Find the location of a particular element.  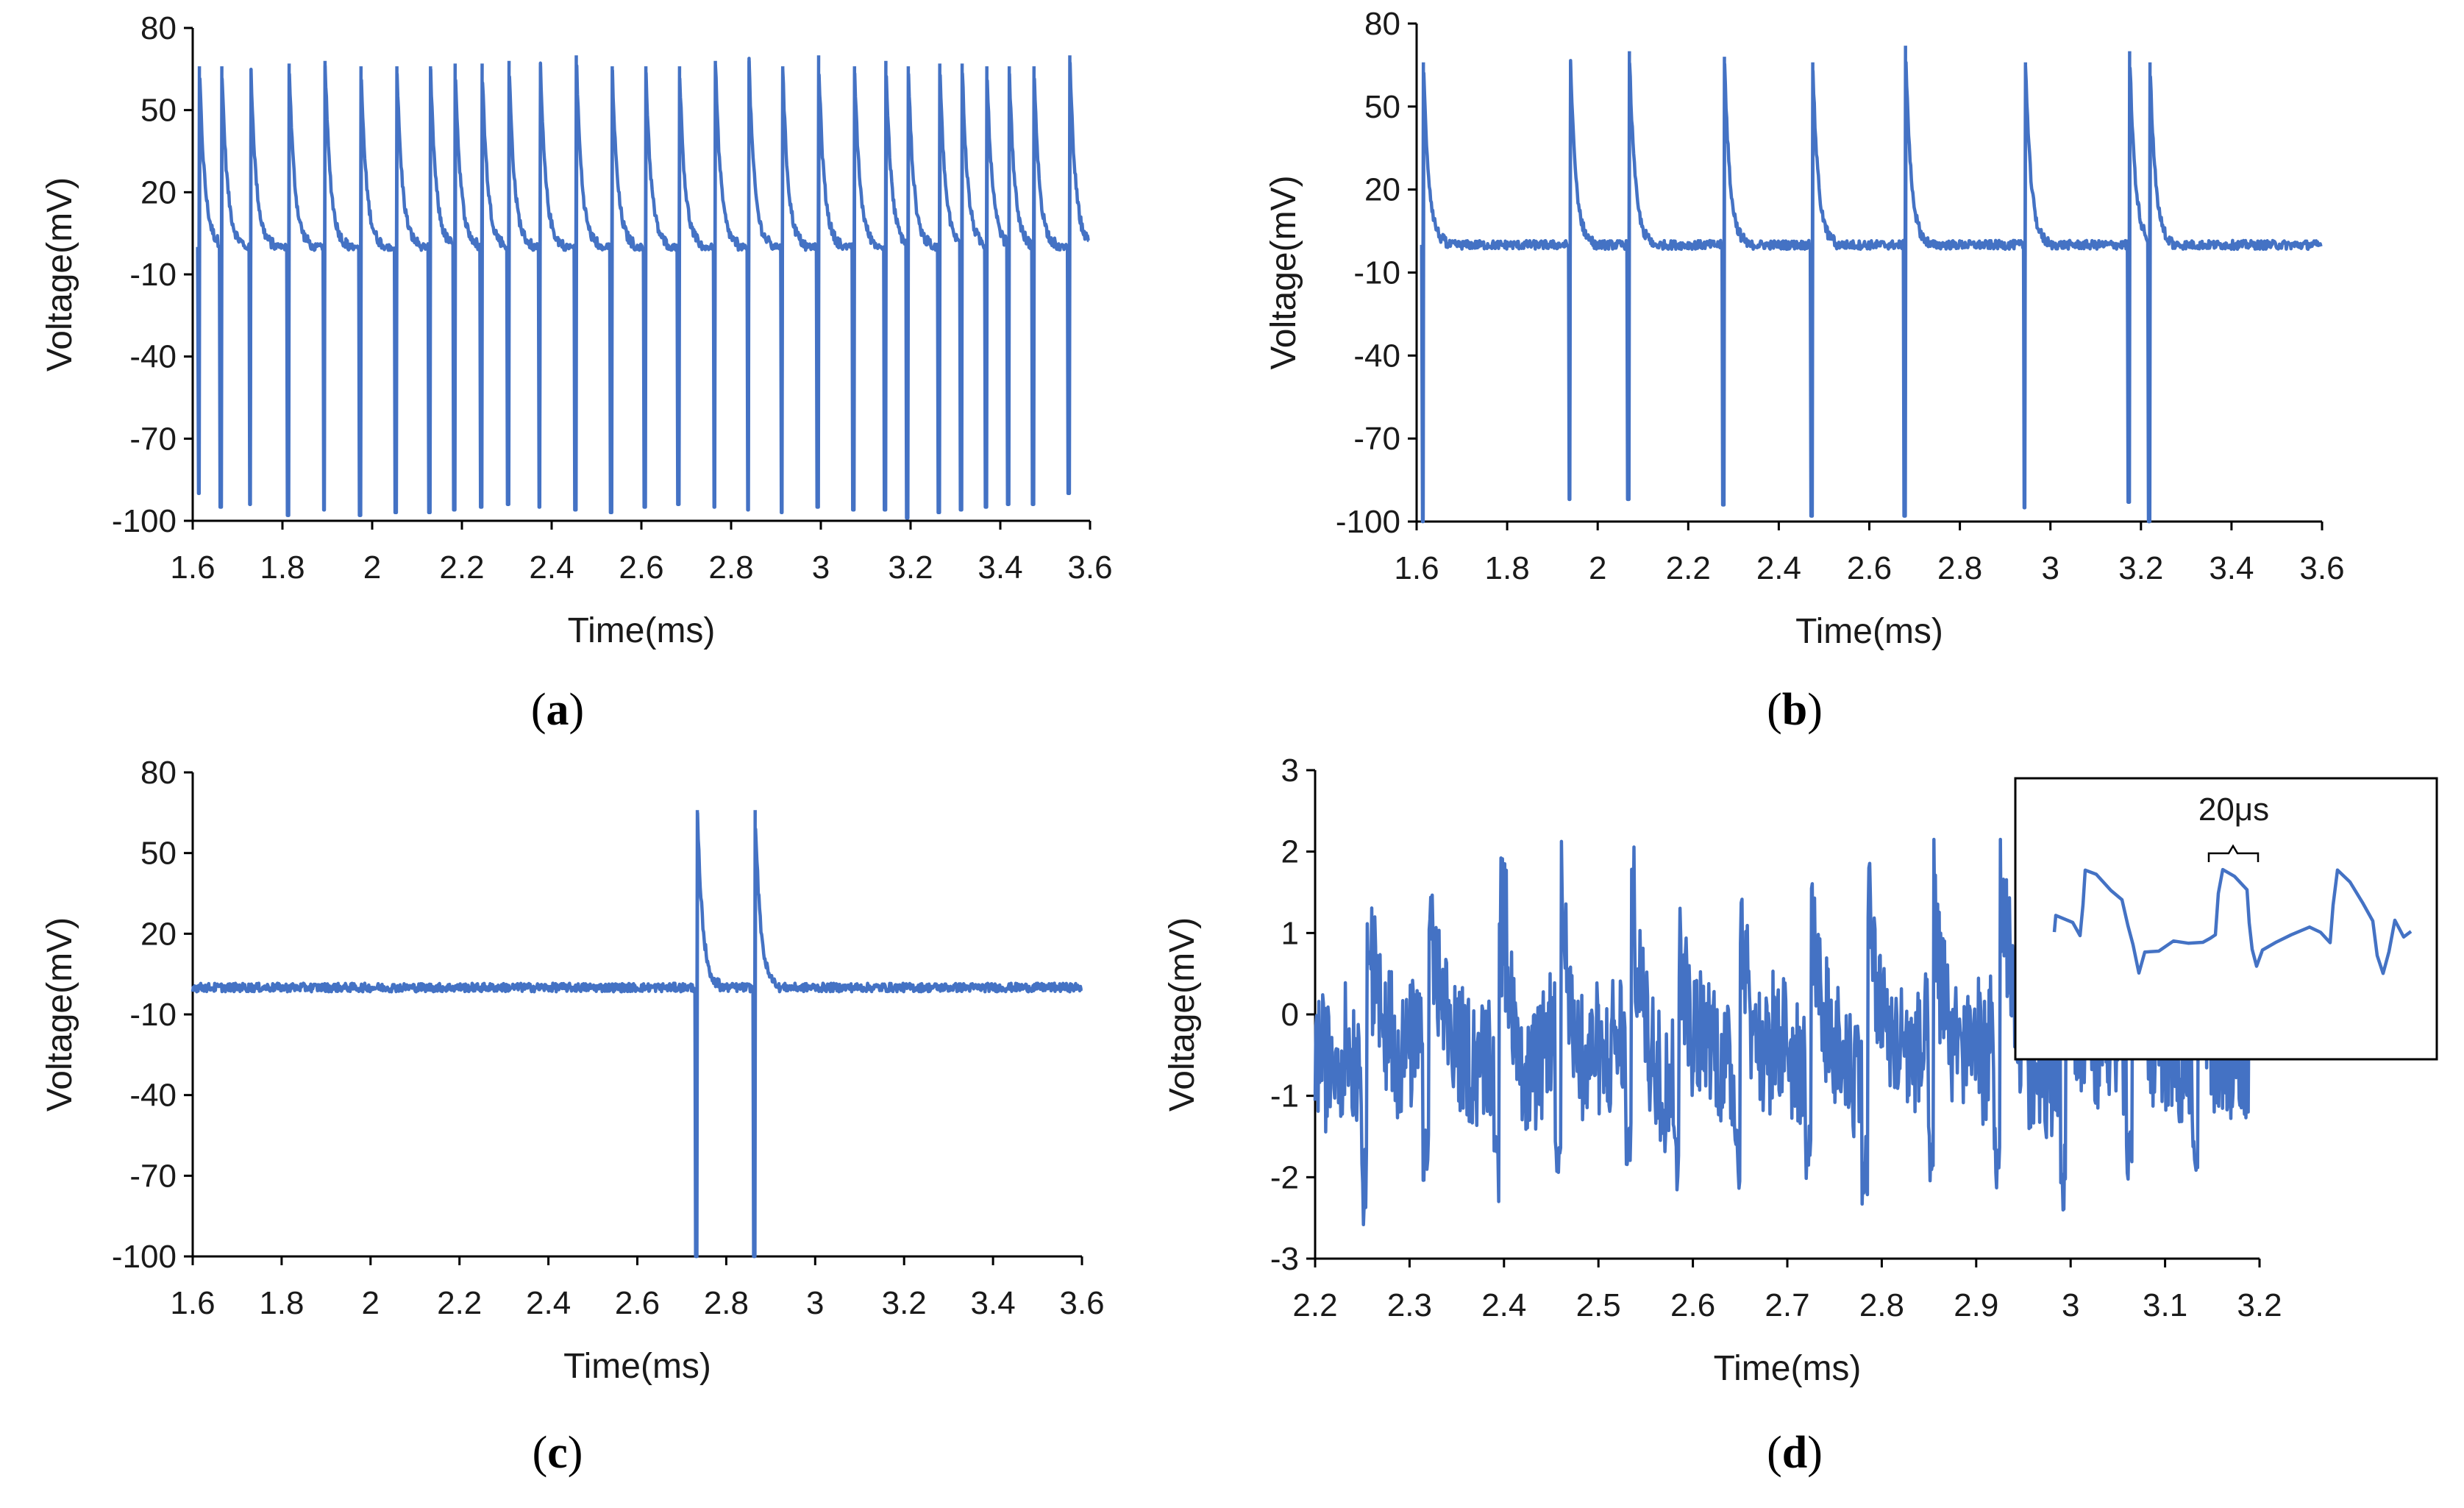

y-tick-label: 0 is located at coordinates (1290, 1015).